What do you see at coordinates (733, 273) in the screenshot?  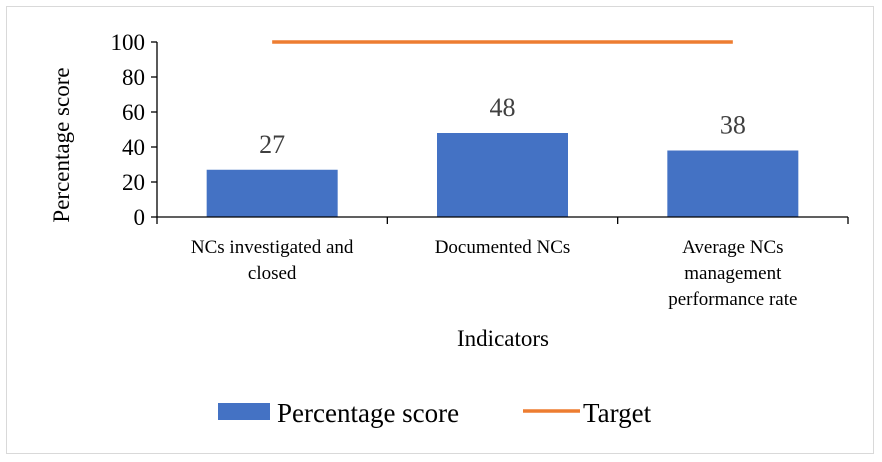 I see `x-tick-label: management` at bounding box center [733, 273].